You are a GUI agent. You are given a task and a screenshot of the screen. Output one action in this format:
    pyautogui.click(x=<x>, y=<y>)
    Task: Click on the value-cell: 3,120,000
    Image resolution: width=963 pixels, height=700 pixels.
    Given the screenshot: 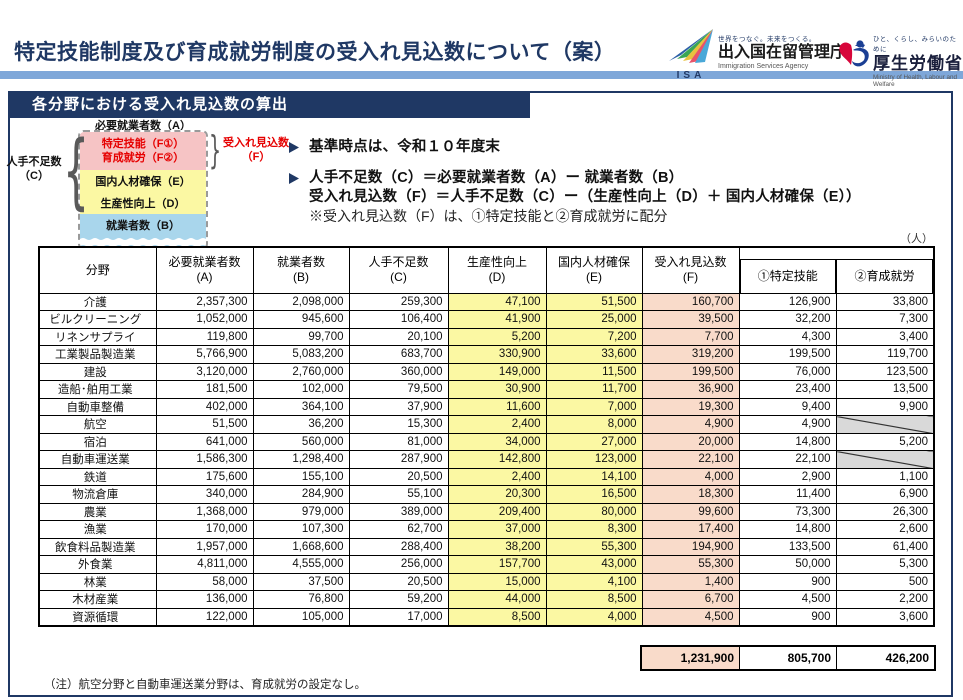 What is the action you would take?
    pyautogui.click(x=204, y=371)
    